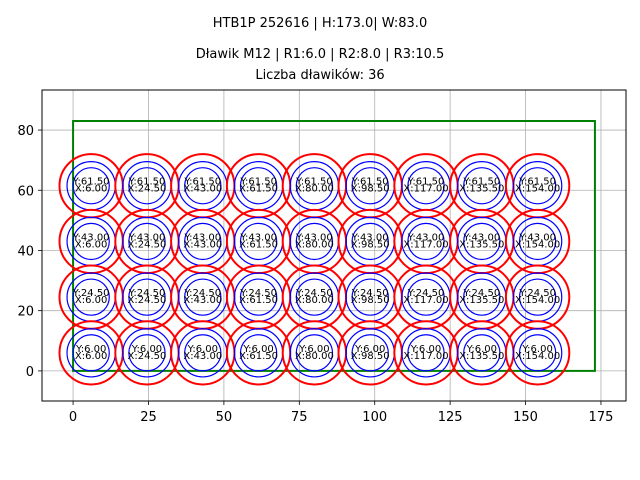 Image resolution: width=640 pixels, height=480 pixels. What do you see at coordinates (450, 417) in the screenshot?
I see `x-tick-label: 125` at bounding box center [450, 417].